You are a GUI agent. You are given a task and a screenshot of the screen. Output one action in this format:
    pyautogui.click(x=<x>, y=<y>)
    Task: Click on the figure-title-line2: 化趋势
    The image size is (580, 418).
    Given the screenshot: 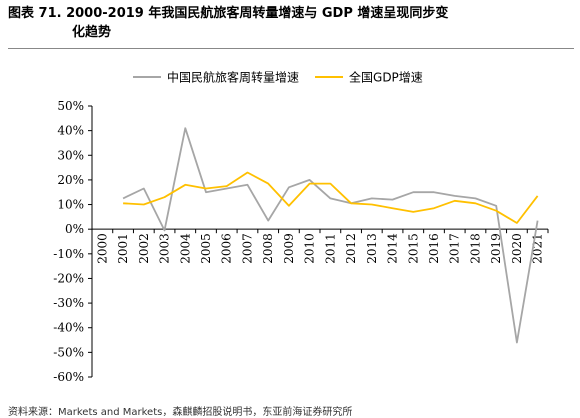 What is the action you would take?
    pyautogui.click(x=92, y=32)
    